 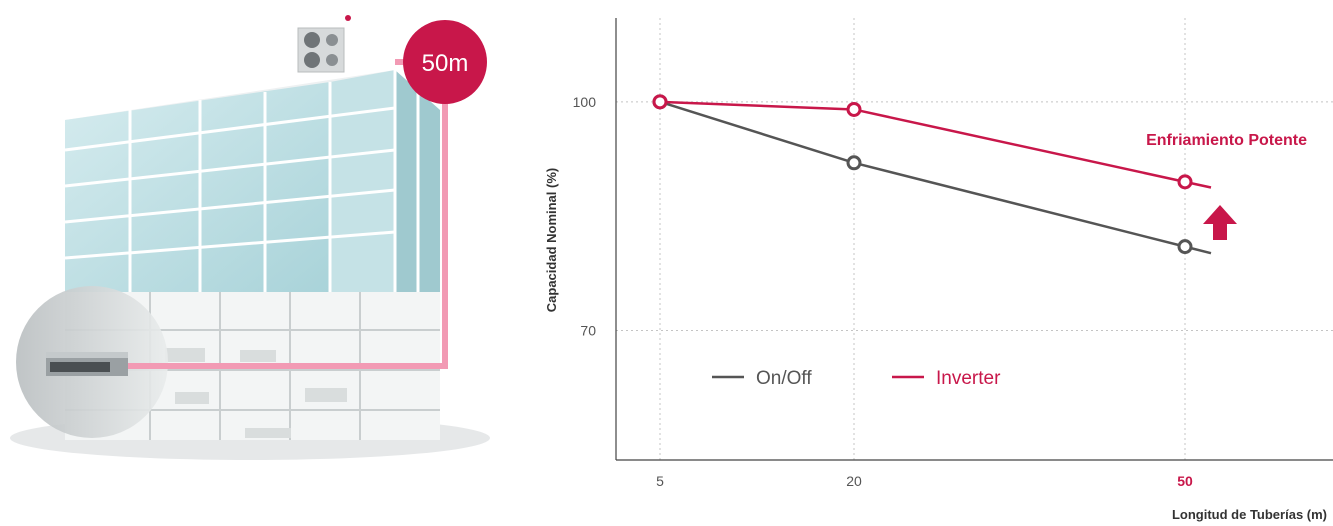 What do you see at coordinates (585, 102) in the screenshot?
I see `y-tick-label: 100` at bounding box center [585, 102].